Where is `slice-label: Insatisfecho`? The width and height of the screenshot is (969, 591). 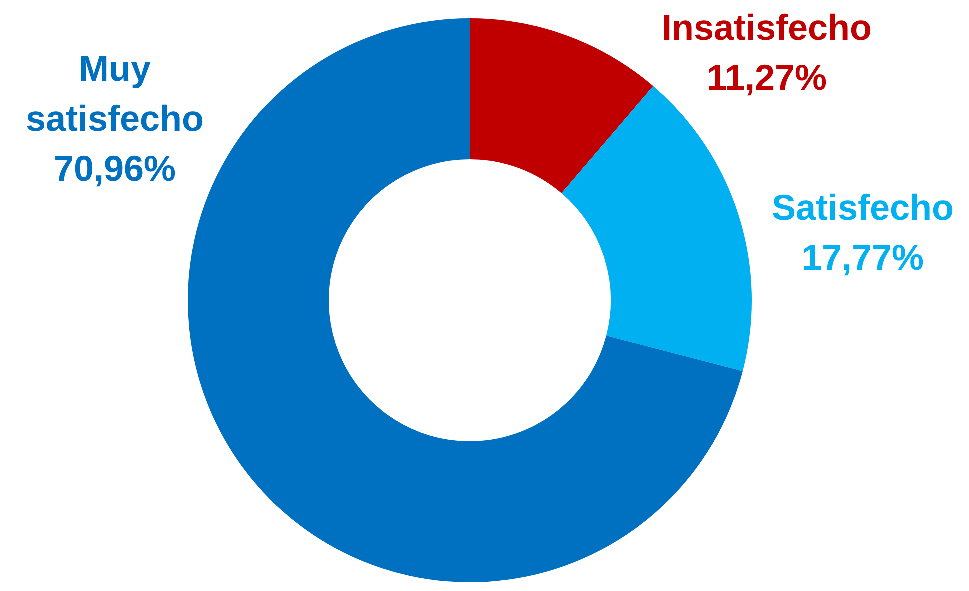 slice-label: Insatisfecho is located at coordinates (767, 27).